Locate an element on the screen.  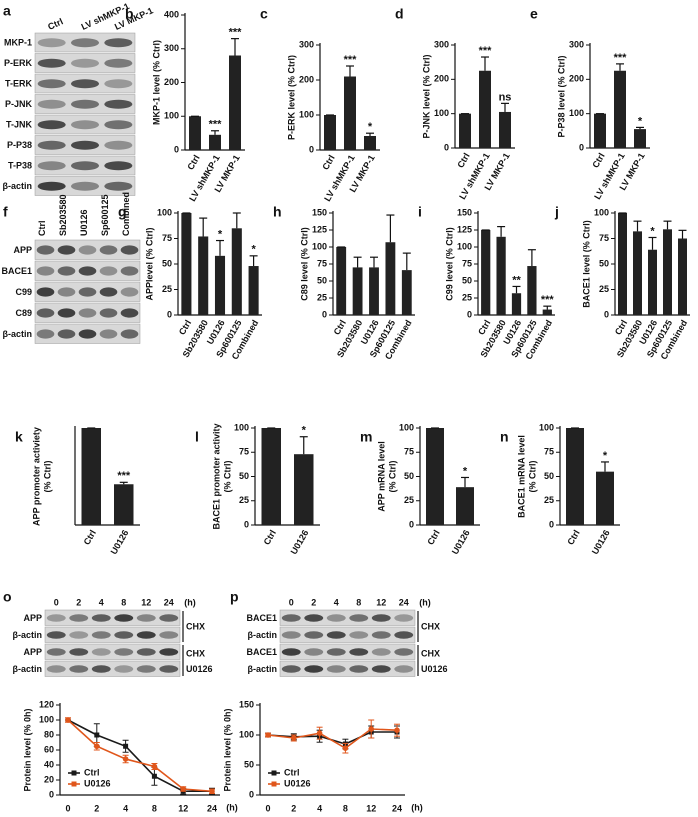
row-label: P-JNK is located at coordinates (19, 104).